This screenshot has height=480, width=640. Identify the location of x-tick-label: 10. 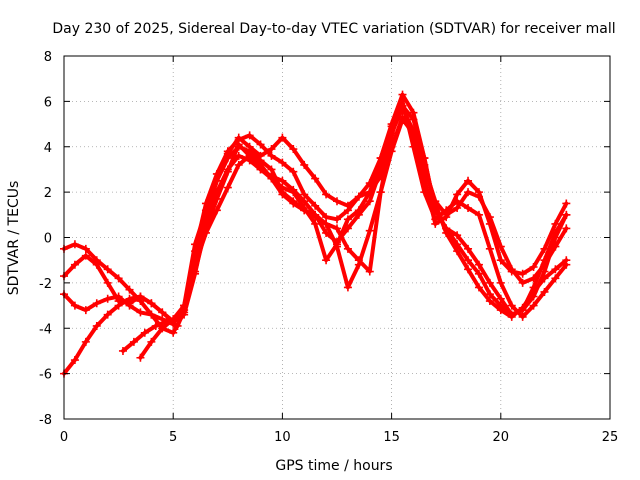
(282, 437).